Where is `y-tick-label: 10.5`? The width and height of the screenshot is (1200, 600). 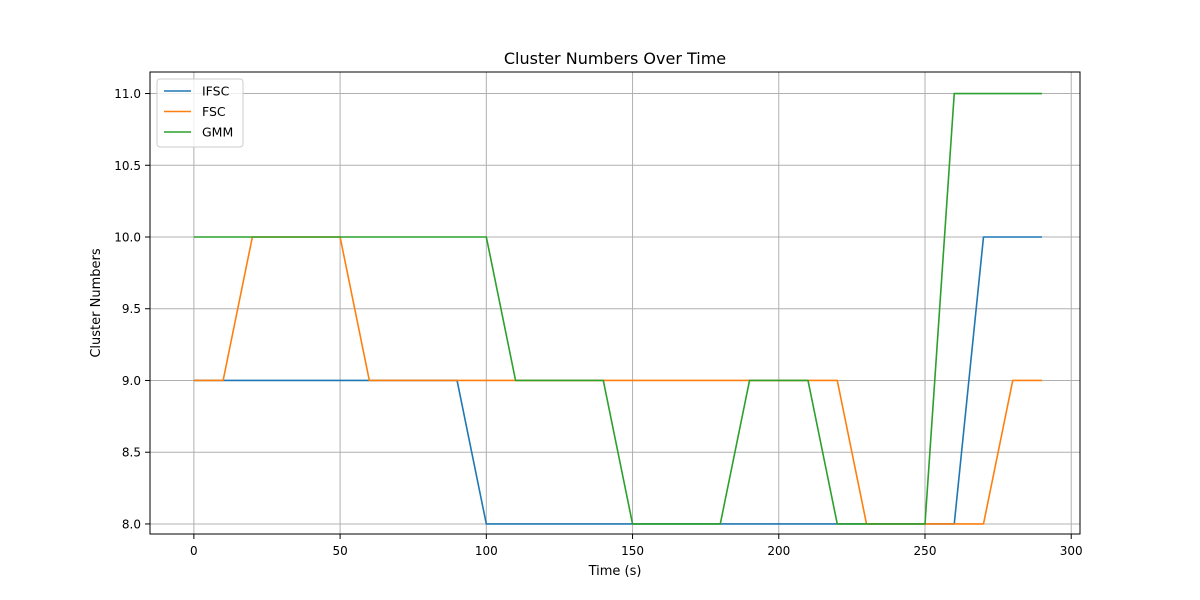
y-tick-label: 10.5 is located at coordinates (127, 166).